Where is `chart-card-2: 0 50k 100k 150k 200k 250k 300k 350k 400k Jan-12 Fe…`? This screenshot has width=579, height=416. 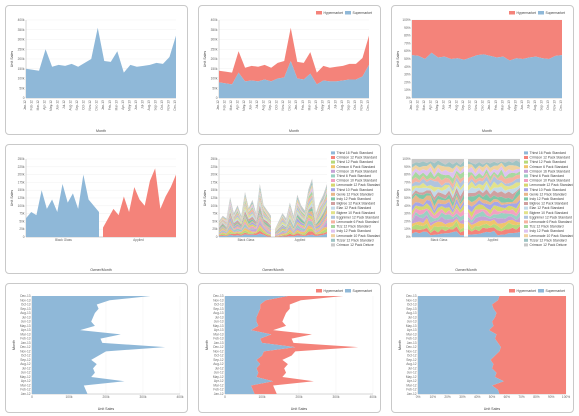 chart-card-2: 0 50k 100k 150k 200k 250k 300k 350k 400k Jan-12 Fe… is located at coordinates (289, 70).